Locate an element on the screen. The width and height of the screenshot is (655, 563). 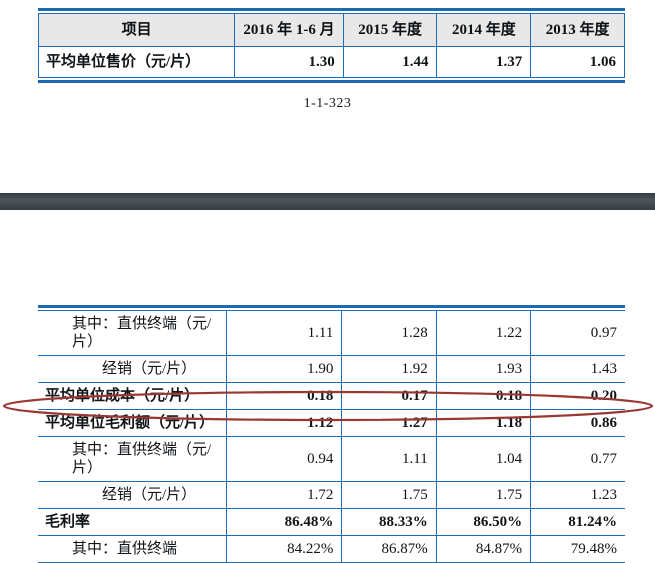
cell-value: 0.17 is located at coordinates (389, 396).